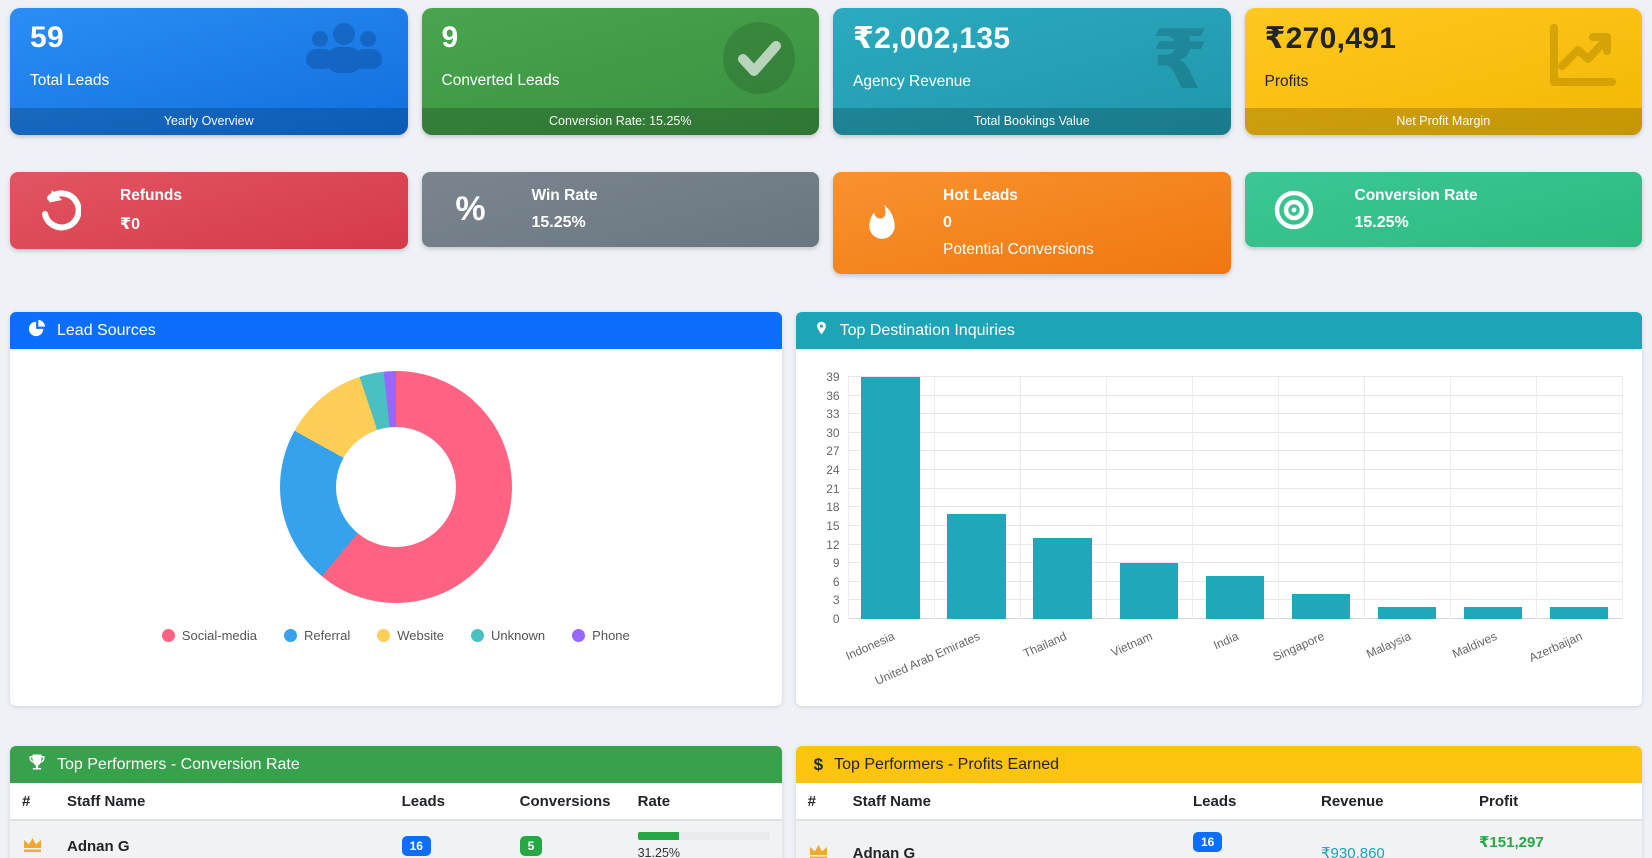 The height and width of the screenshot is (858, 1652). What do you see at coordinates (1388, 645) in the screenshot?
I see `x-axis-tick-label: Malaysia` at bounding box center [1388, 645].